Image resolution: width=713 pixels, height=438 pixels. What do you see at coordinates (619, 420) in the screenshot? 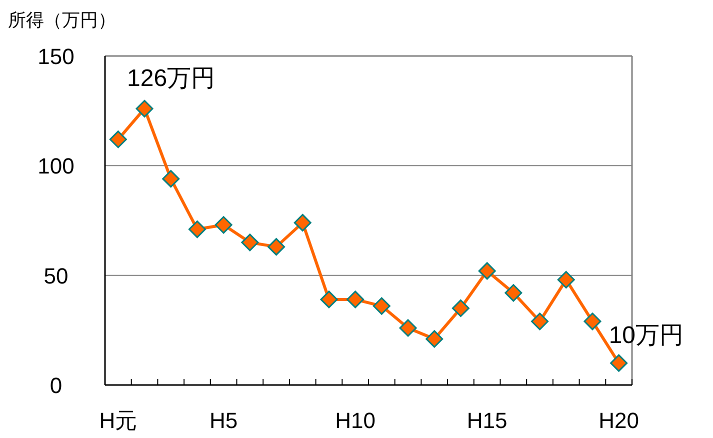
I see `x-tick-label: H20` at bounding box center [619, 420].